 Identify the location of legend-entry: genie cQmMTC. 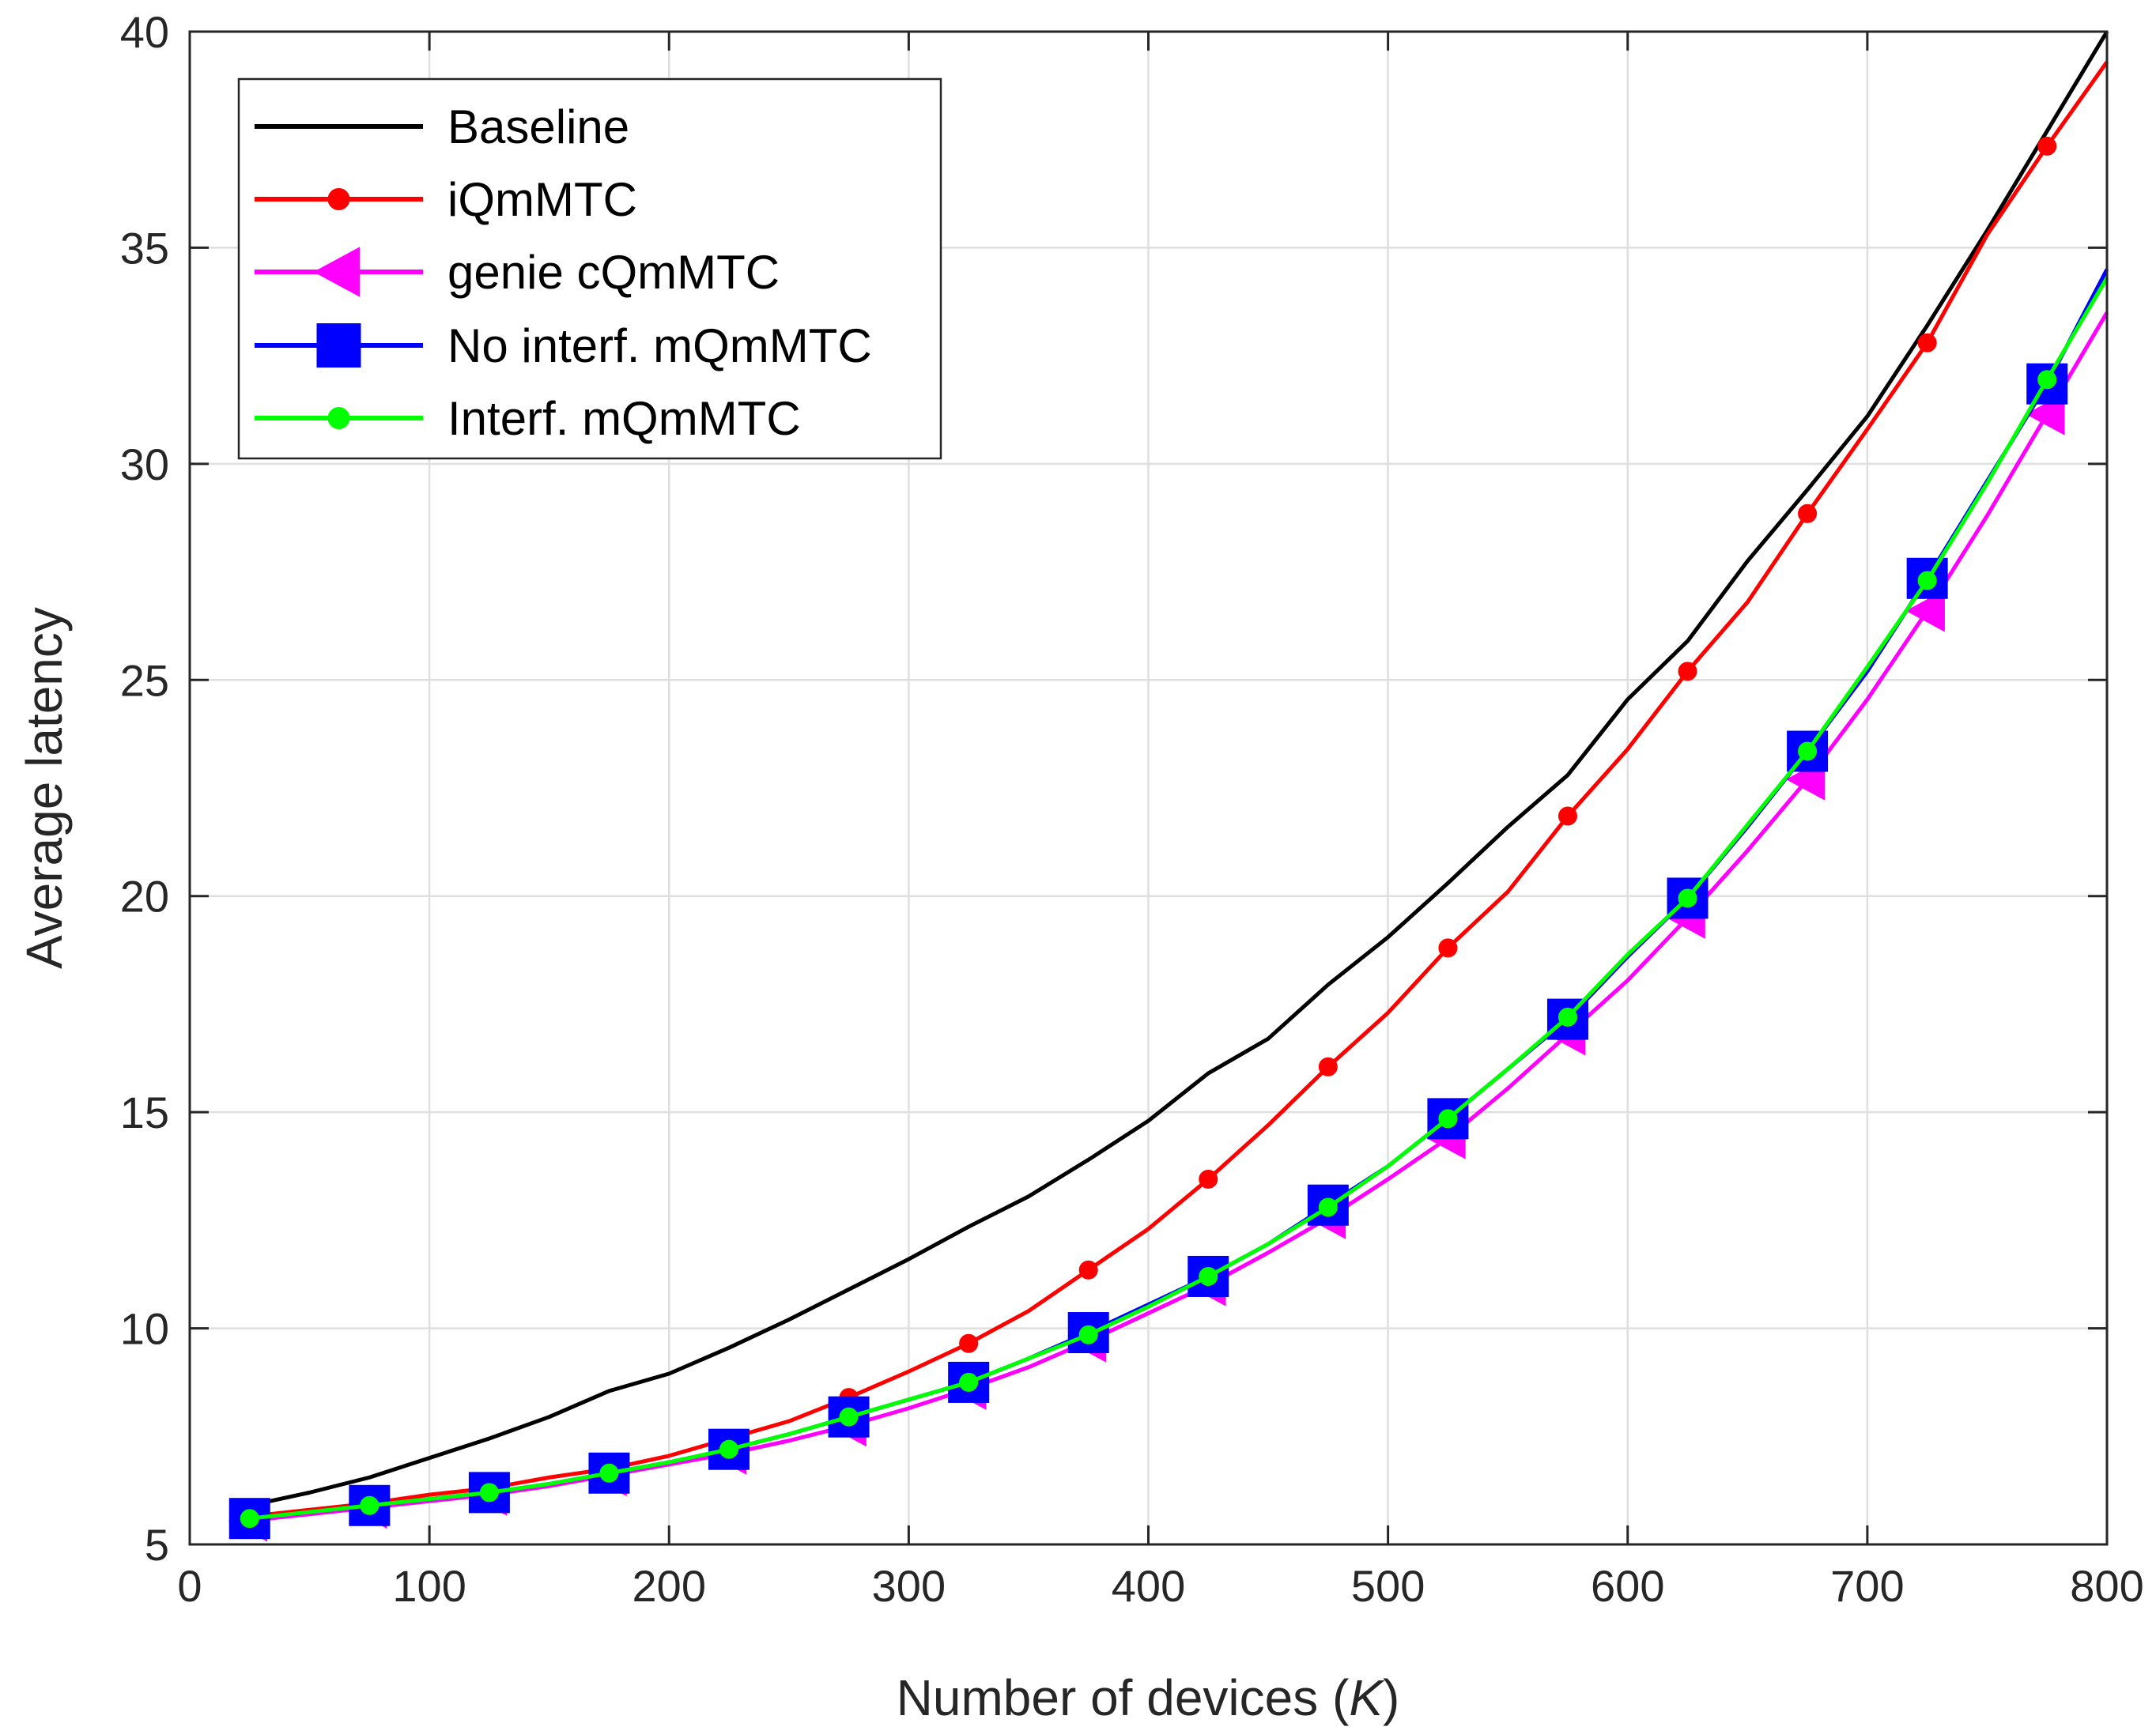
(517, 272).